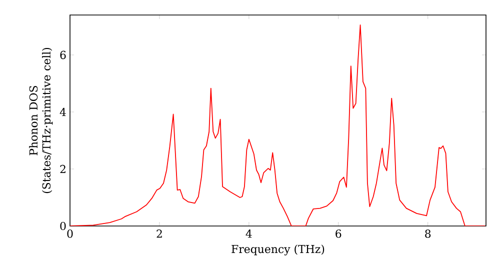 The height and width of the screenshot is (280, 500). What do you see at coordinates (41, 121) in the screenshot?
I see `y-axis-title: Phonon DOS (States/THz·primitive cell)` at bounding box center [41, 121].